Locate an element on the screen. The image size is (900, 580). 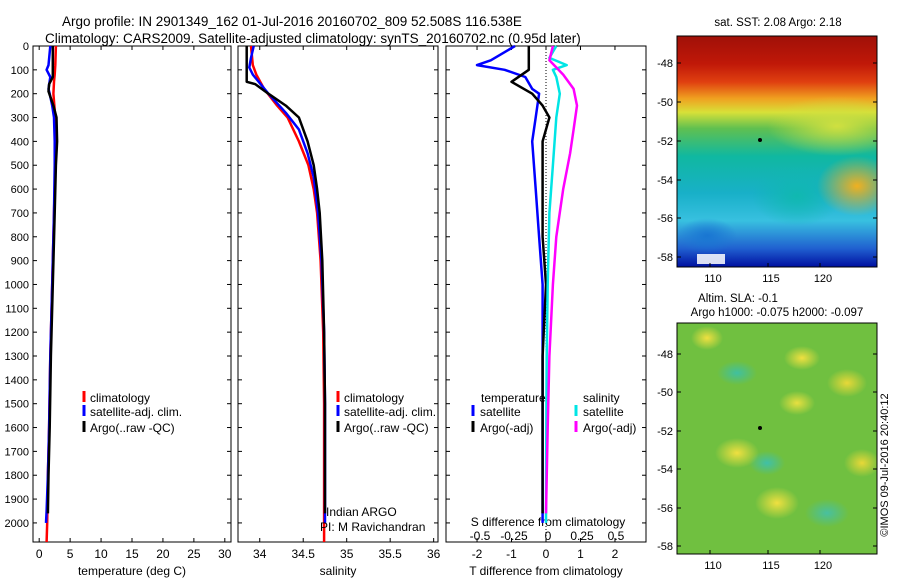
x-tick-label: -1 is located at coordinates (511, 554).